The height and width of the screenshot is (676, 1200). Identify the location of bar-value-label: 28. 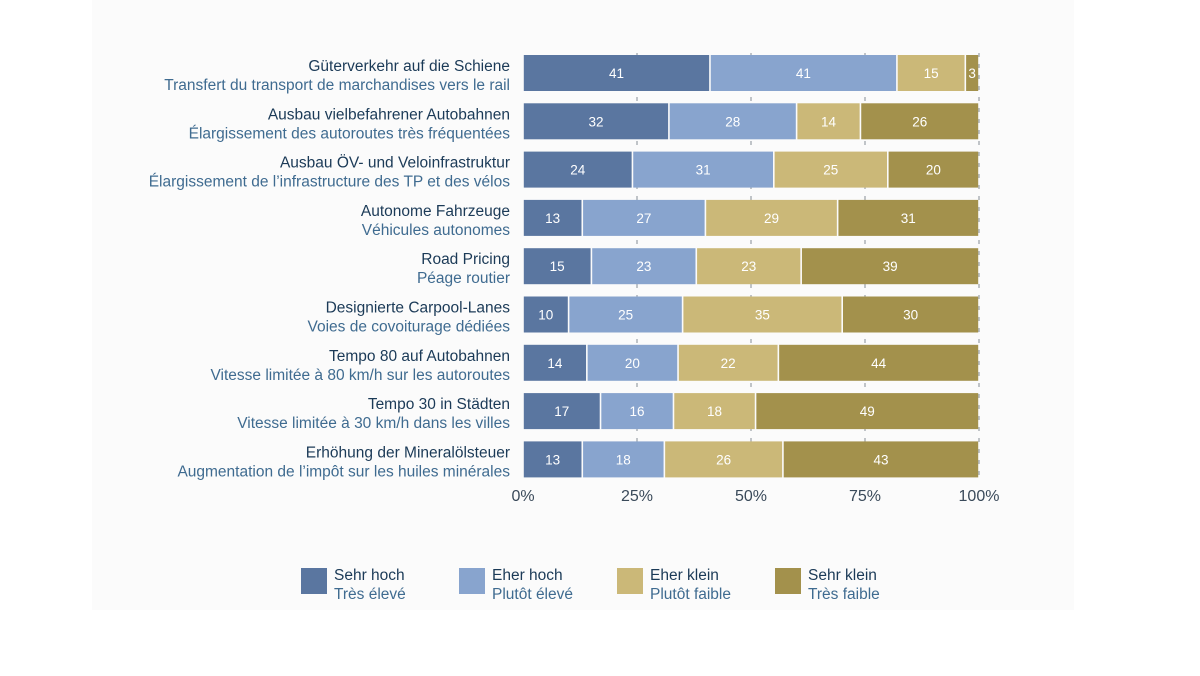
(732, 121).